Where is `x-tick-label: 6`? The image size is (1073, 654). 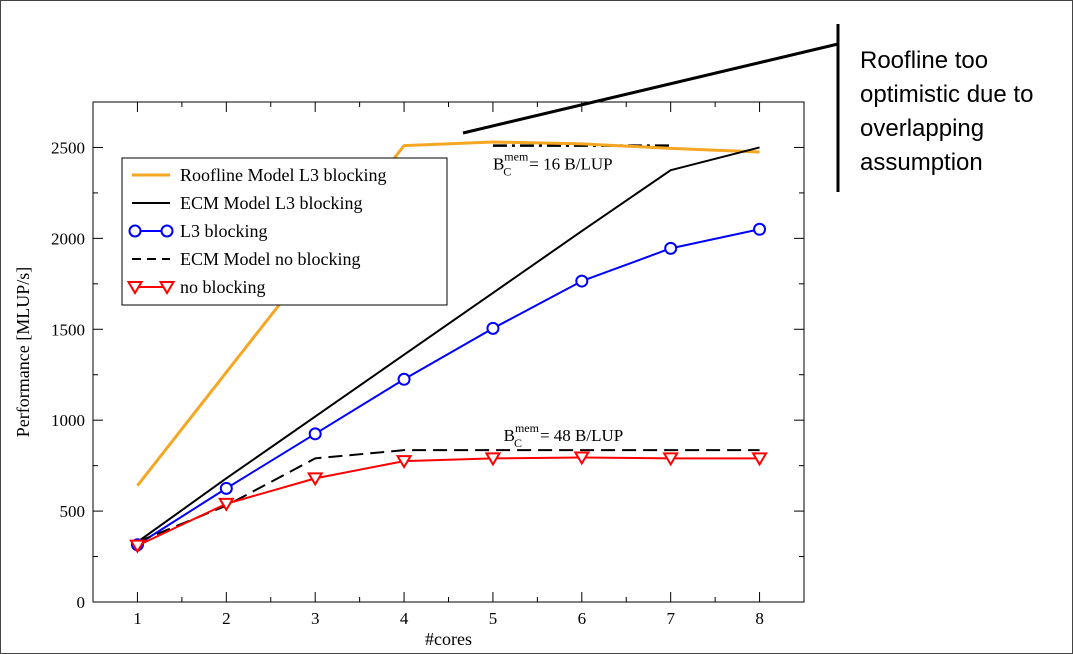 x-tick-label: 6 is located at coordinates (582, 618).